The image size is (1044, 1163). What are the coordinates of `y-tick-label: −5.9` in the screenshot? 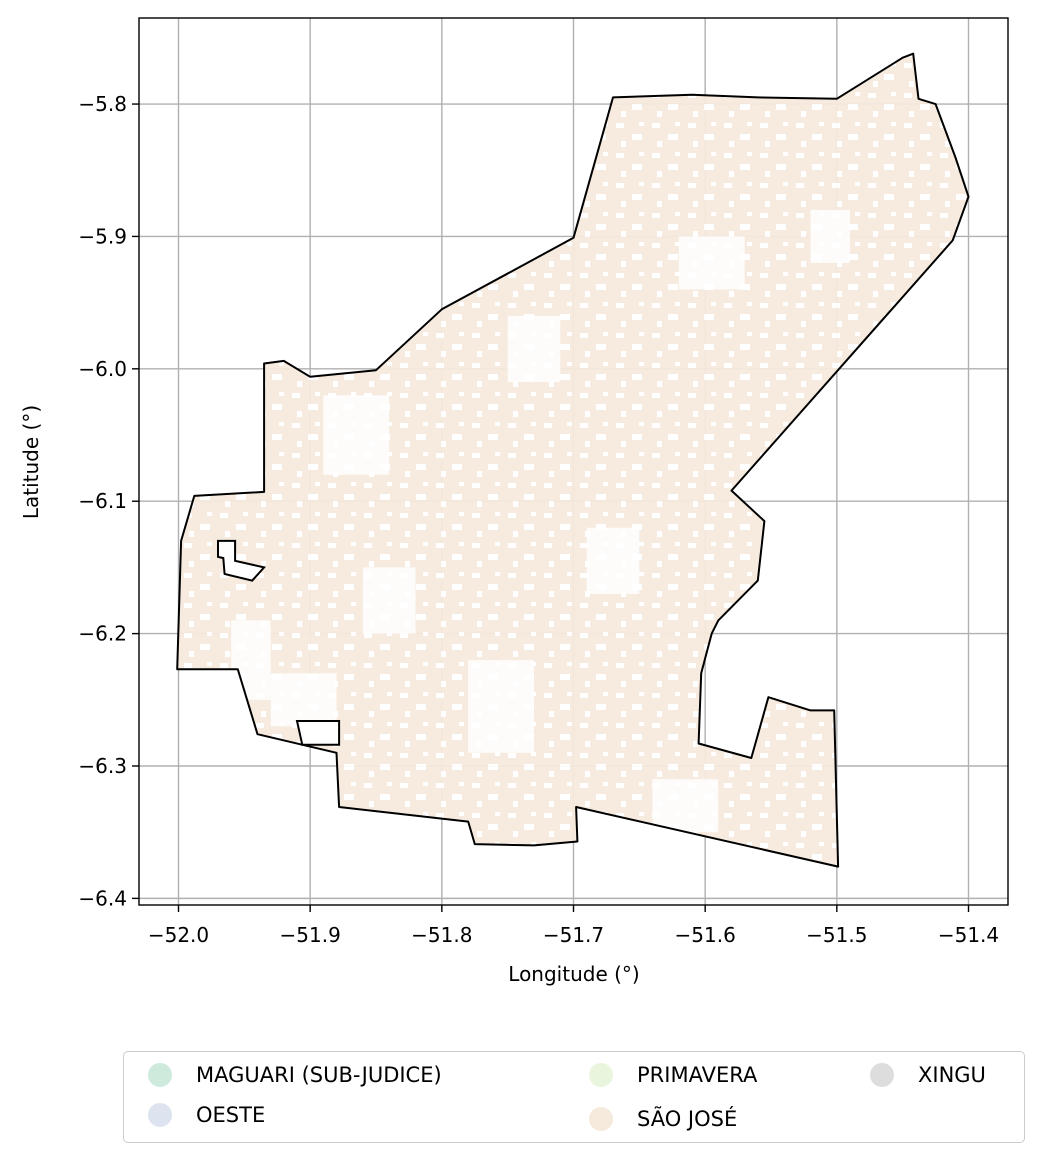 It's located at (102, 236).